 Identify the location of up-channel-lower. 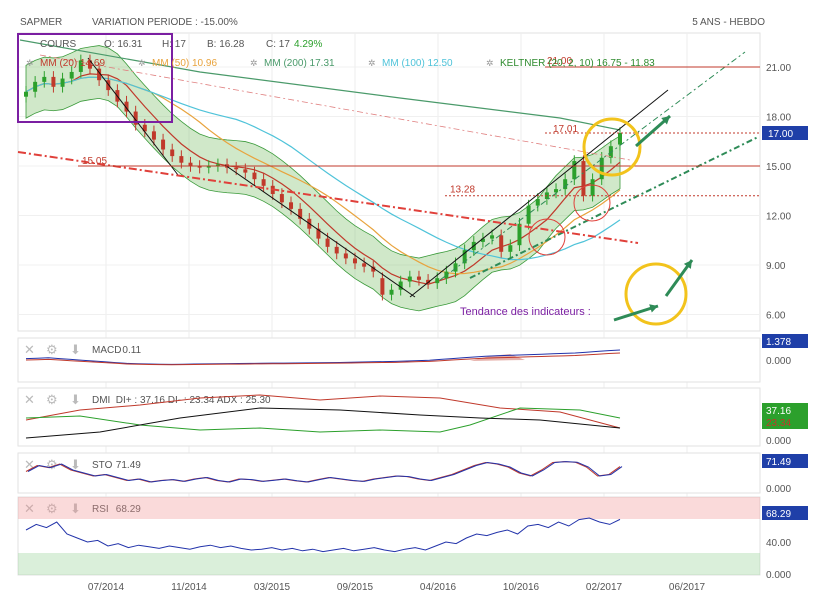
(614, 207).